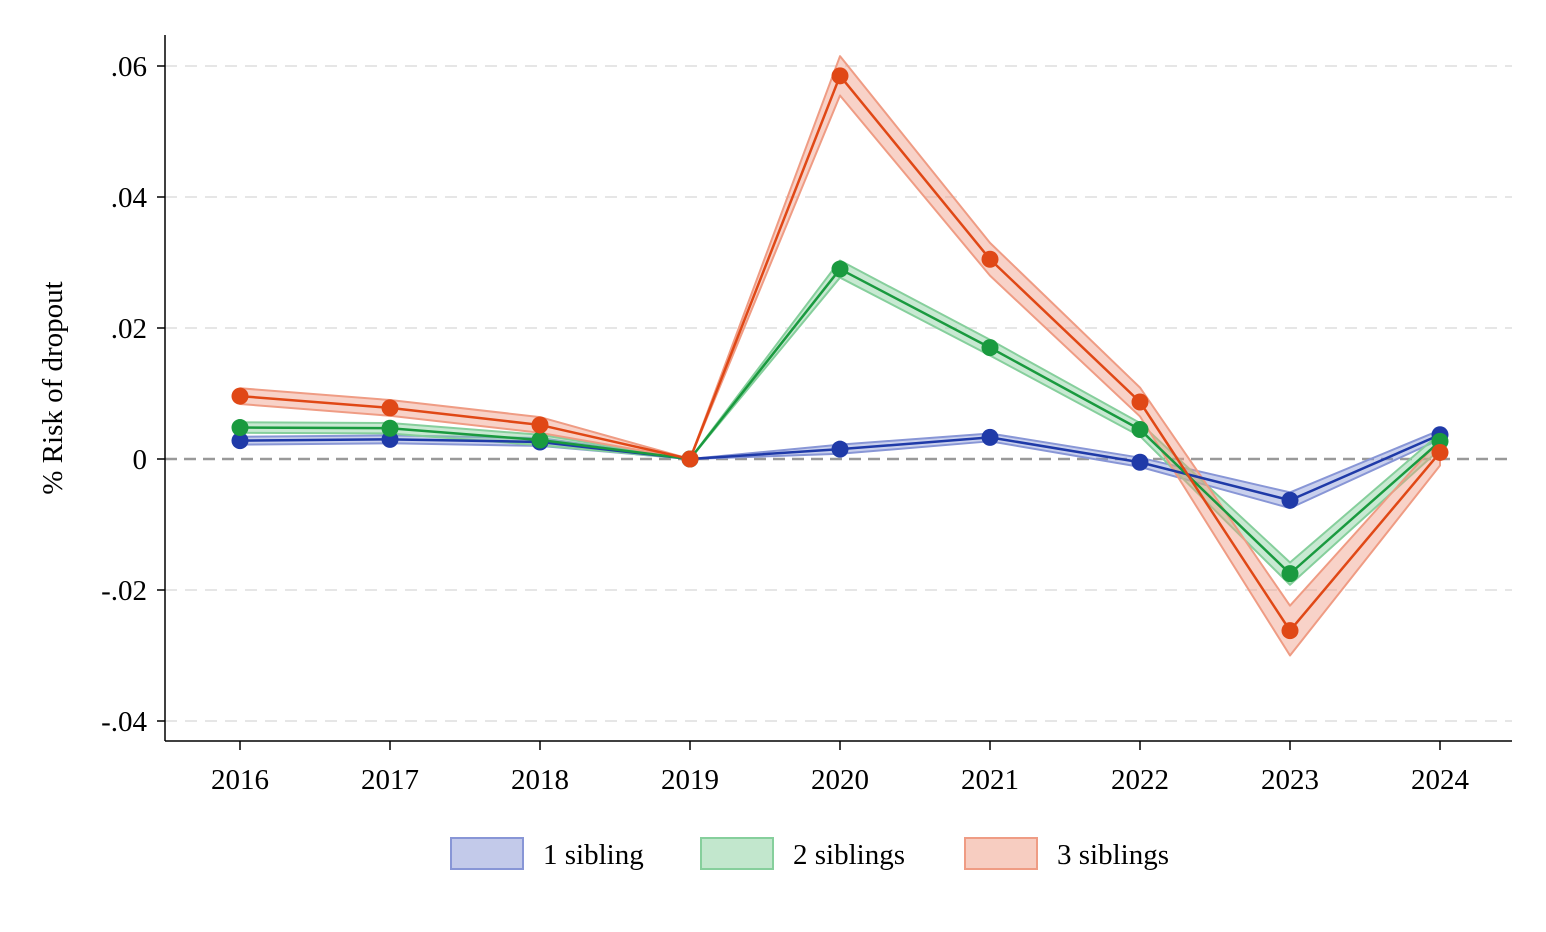 Image resolution: width=1546 pixels, height=932 pixels. Describe the element at coordinates (390, 428) in the screenshot. I see `point-series-2-2017` at that location.